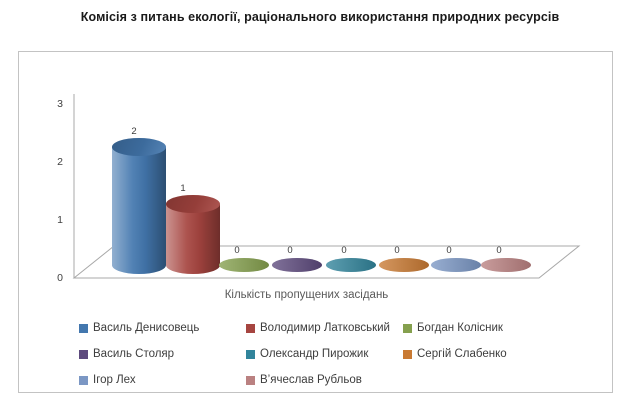  I want to click on y-tick-2: 2, so click(60, 162).